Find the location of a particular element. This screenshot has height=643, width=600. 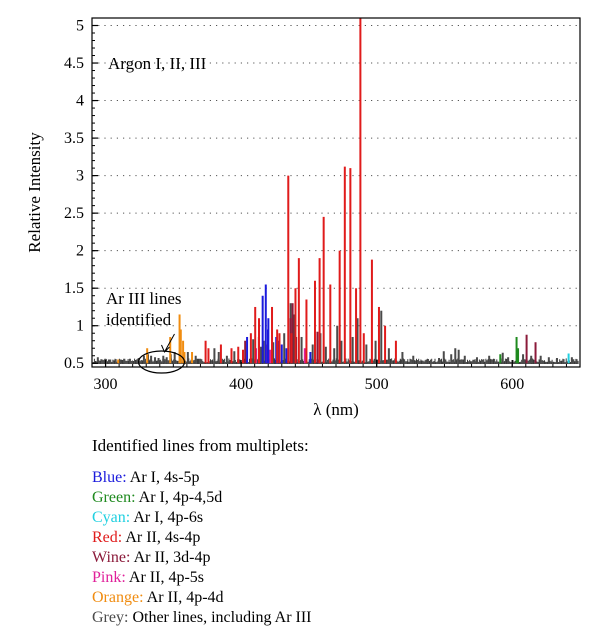

legend-label: Ar II, 3d-4p is located at coordinates (170, 557).